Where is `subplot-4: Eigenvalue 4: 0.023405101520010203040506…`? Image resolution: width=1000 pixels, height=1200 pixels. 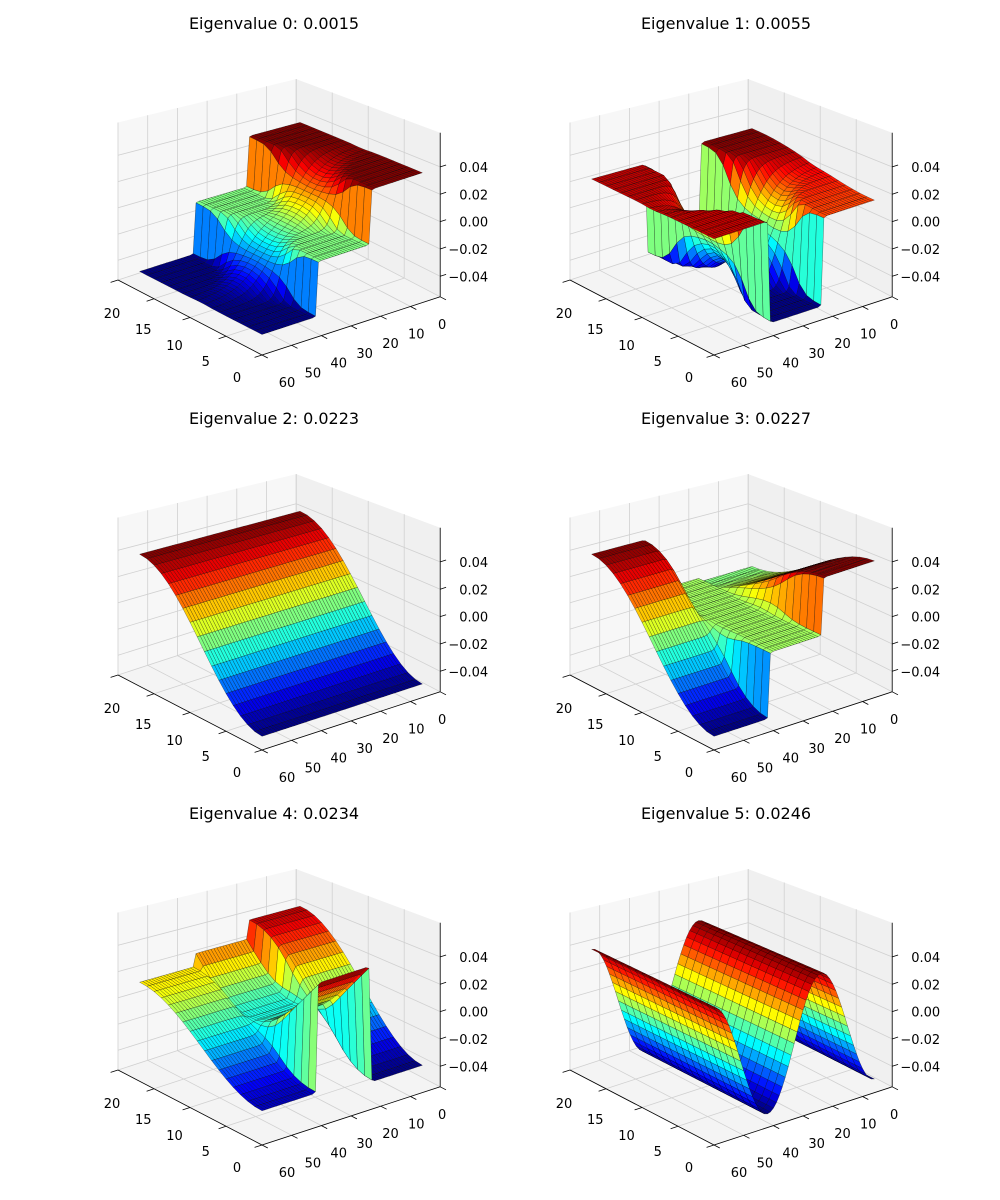 subplot-4: Eigenvalue 4: 0.023405101520010203040506… is located at coordinates (296, 992).